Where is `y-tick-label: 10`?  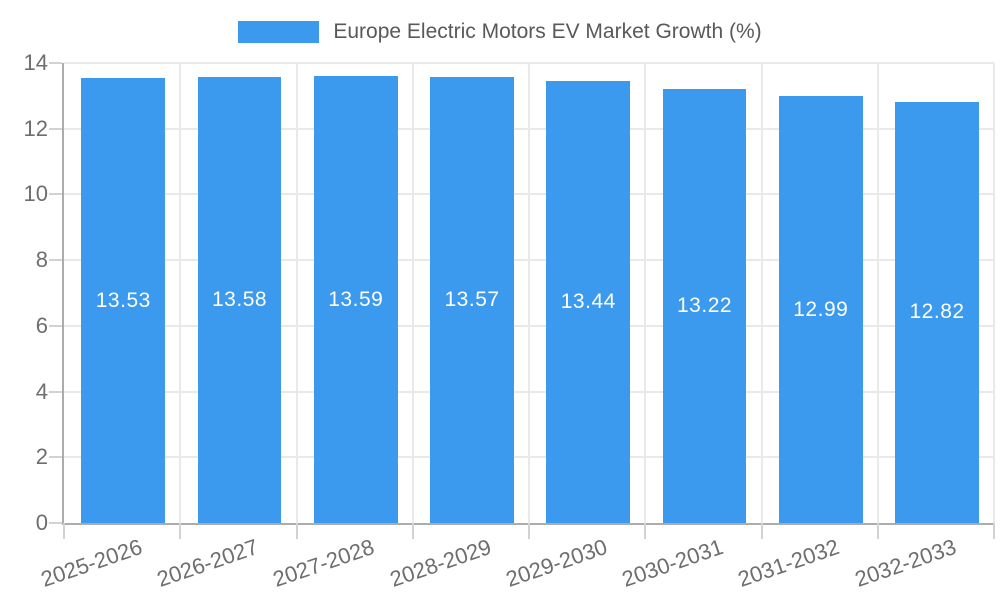
y-tick-label: 10 is located at coordinates (35, 194).